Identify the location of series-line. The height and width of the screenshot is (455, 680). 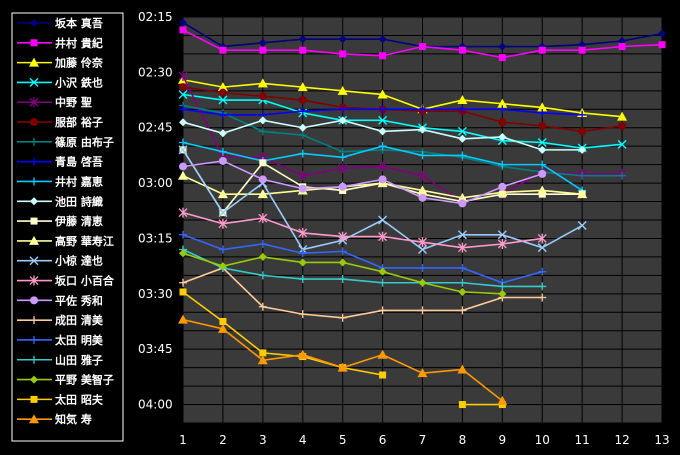
(402, 121).